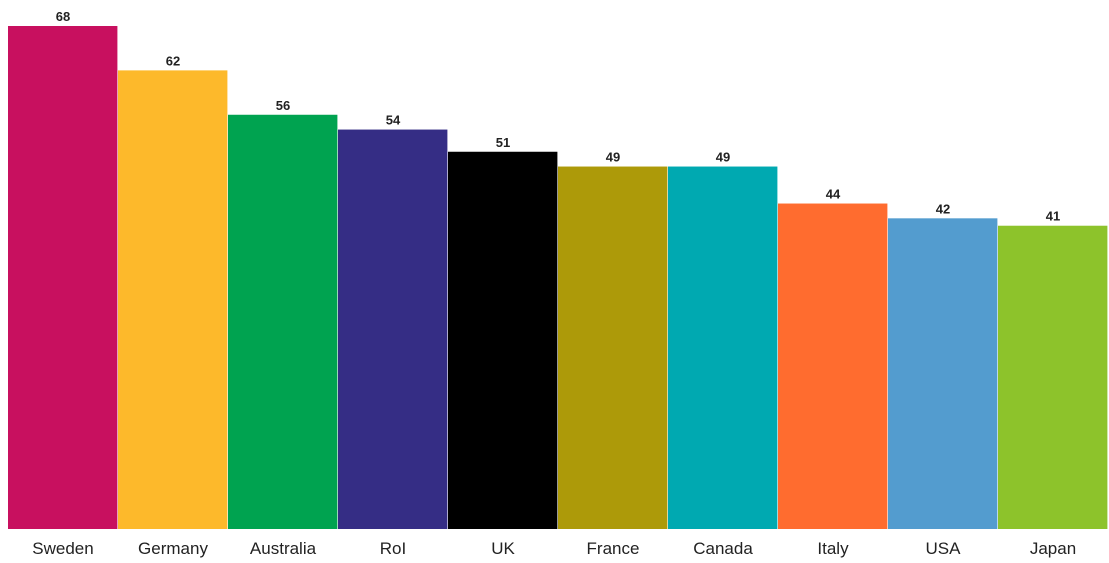 This screenshot has height=563, width=1109. I want to click on category-label-uk: UK, so click(503, 548).